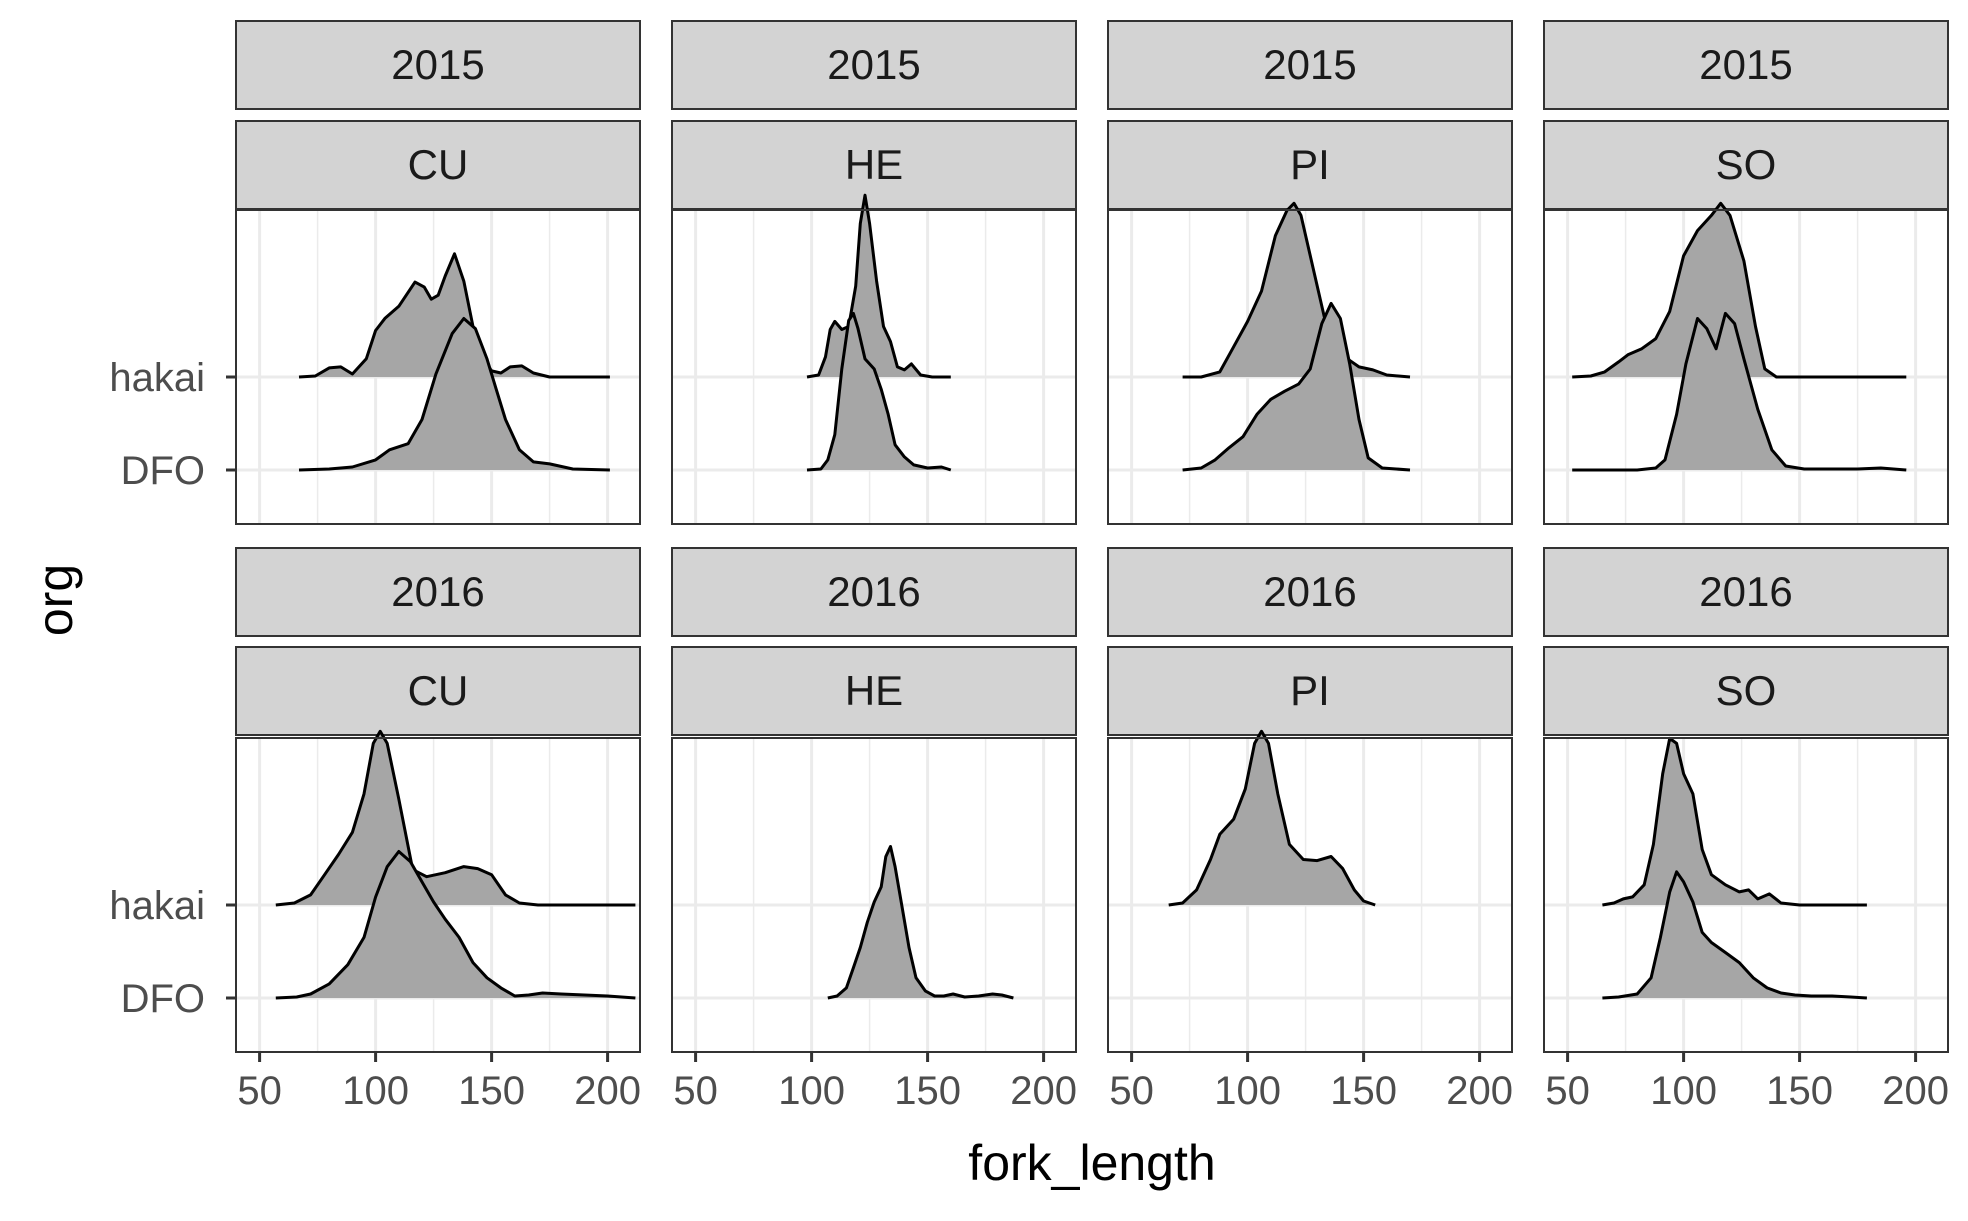 The image size is (1968, 1221). I want to click on panel-2015-HE: 2015 HE, so click(874, 272).